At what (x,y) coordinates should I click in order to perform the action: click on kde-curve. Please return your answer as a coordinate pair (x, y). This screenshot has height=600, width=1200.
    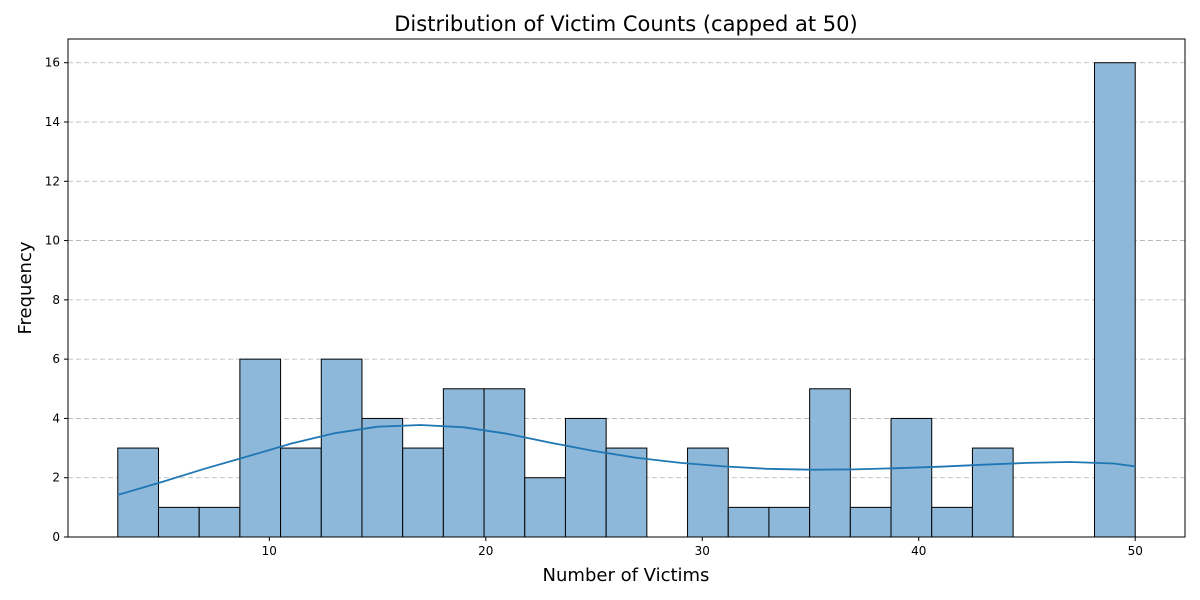
    Looking at the image, I should click on (626, 460).